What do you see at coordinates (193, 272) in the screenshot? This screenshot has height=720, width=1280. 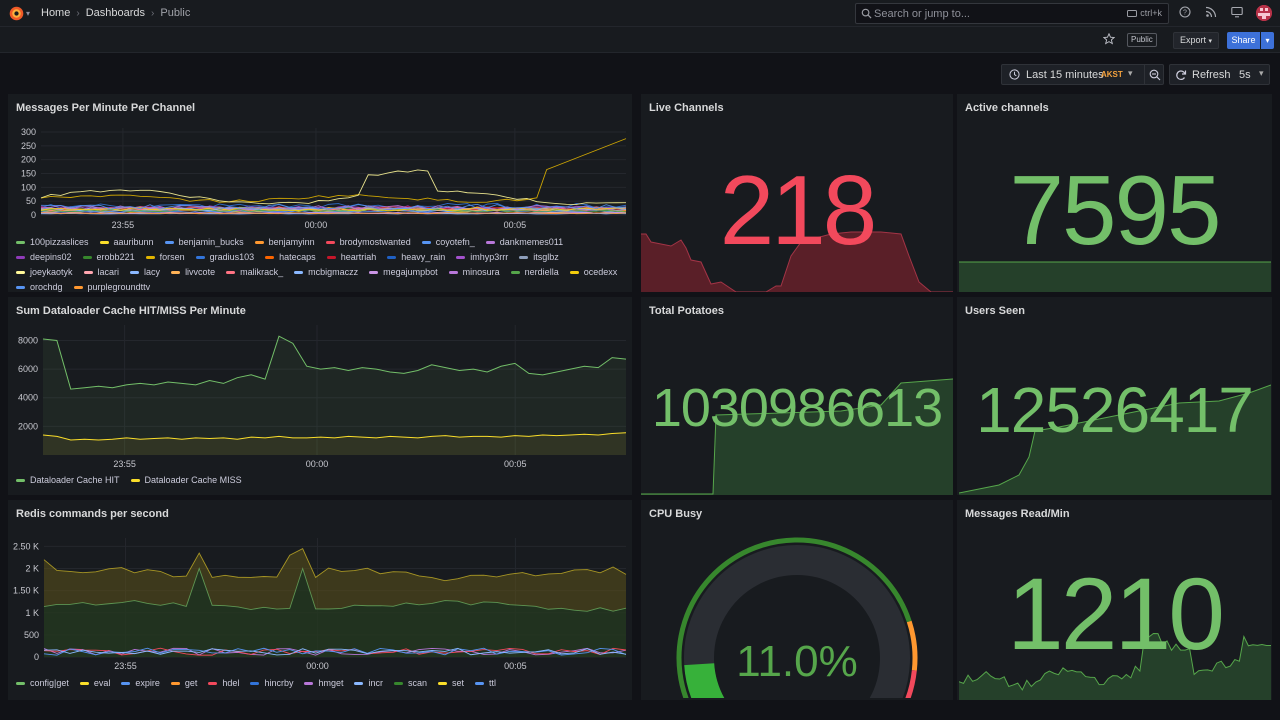 I see `legend-item: livvcote` at bounding box center [193, 272].